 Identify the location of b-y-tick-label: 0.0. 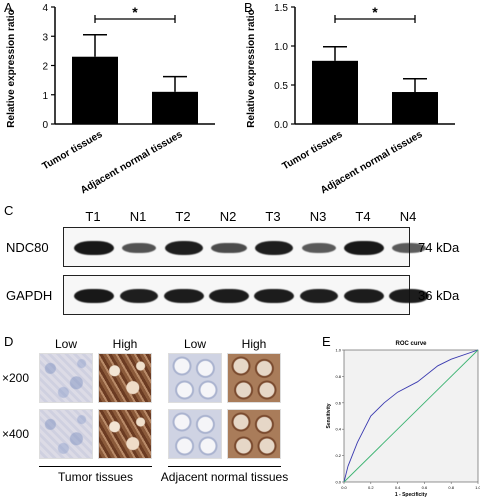
(281, 125).